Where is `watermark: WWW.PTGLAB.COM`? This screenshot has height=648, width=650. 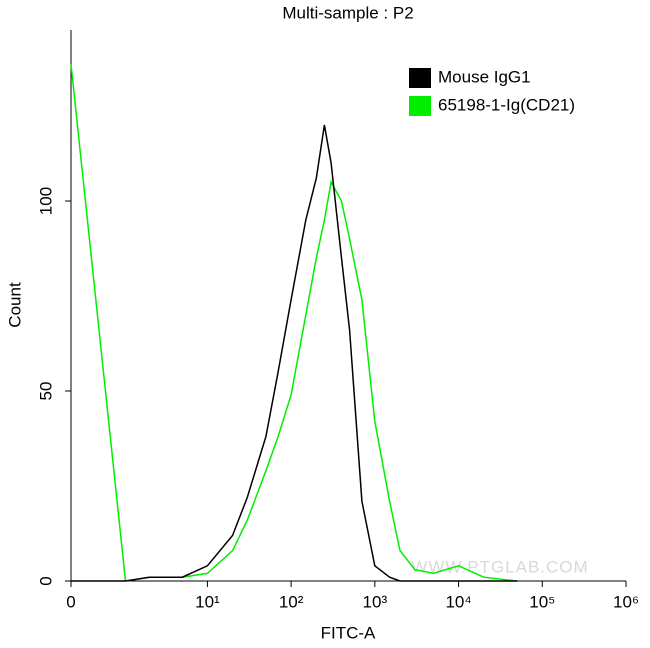 watermark: WWW.PTGLAB.COM is located at coordinates (499, 566).